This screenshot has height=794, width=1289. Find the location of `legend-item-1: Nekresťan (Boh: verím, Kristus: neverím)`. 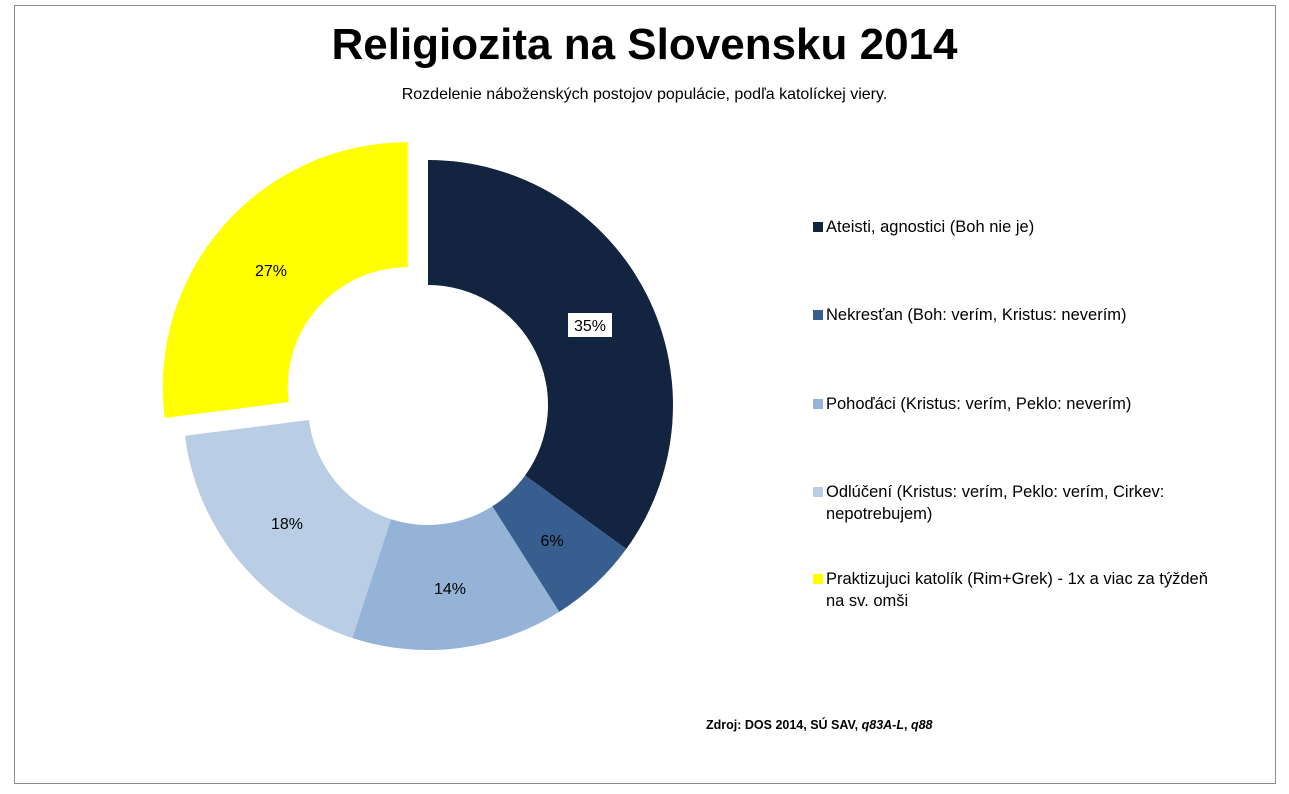

legend-item-1: Nekresťan (Boh: verím, Kristus: neverím) is located at coordinates (1013, 315).